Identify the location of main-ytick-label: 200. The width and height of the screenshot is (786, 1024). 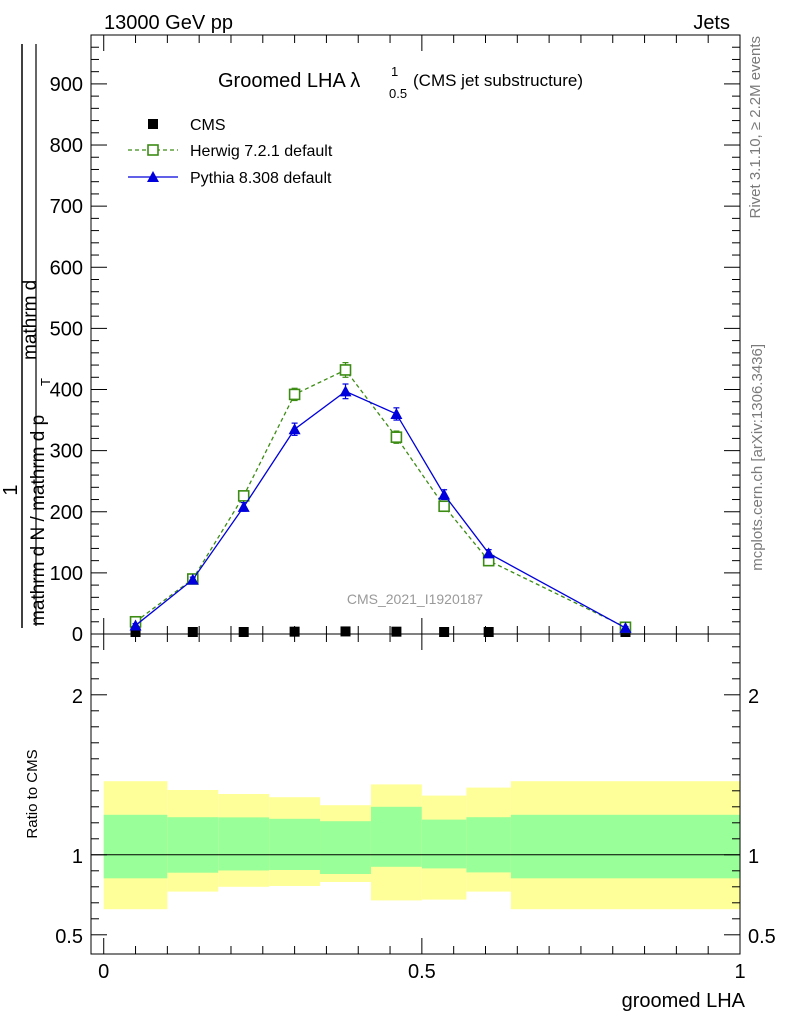
(66, 513).